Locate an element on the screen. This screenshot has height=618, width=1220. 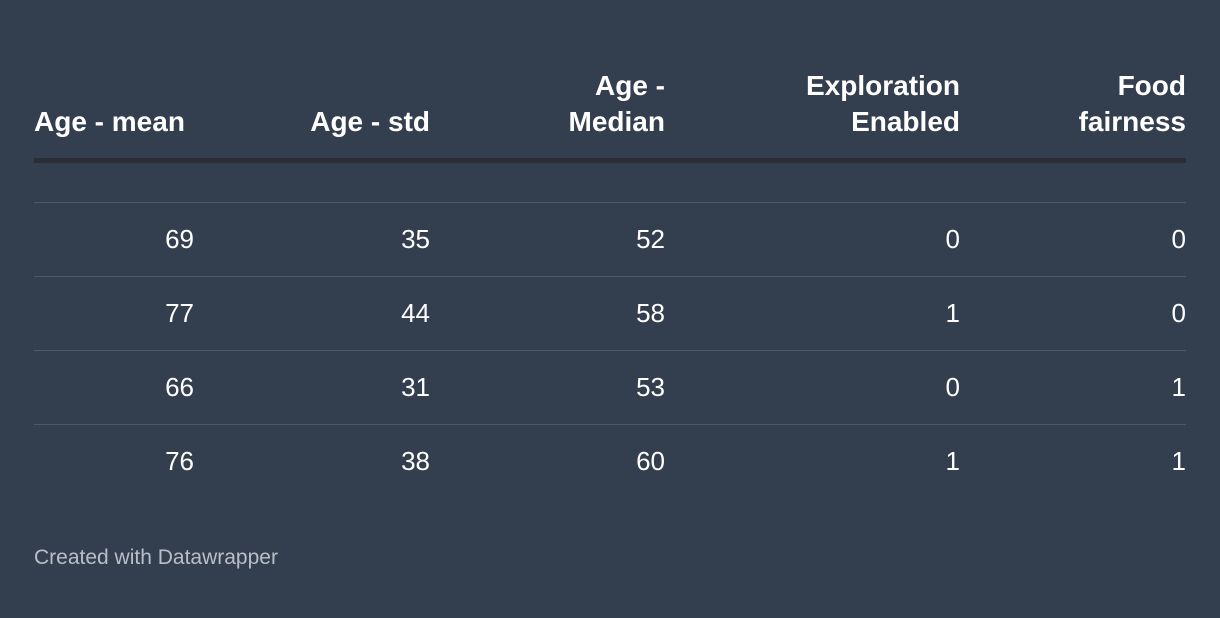
table-spacer-row is located at coordinates (610, 183).